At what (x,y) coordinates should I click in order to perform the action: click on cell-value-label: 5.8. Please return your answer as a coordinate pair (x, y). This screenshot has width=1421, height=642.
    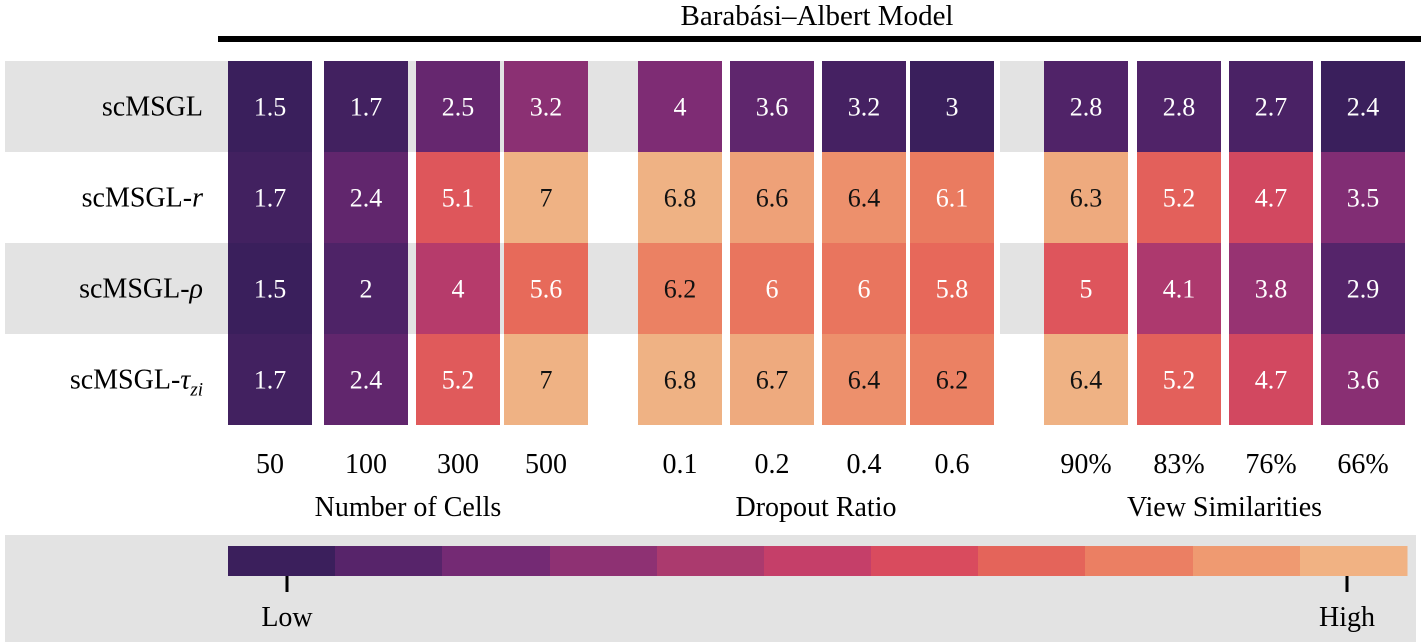
    Looking at the image, I should click on (952, 289).